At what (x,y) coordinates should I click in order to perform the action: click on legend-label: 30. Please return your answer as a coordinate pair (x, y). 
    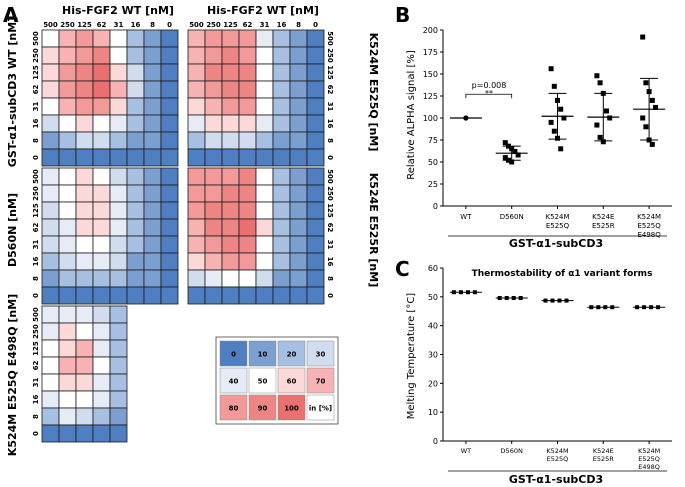
    Looking at the image, I should click on (321, 355).